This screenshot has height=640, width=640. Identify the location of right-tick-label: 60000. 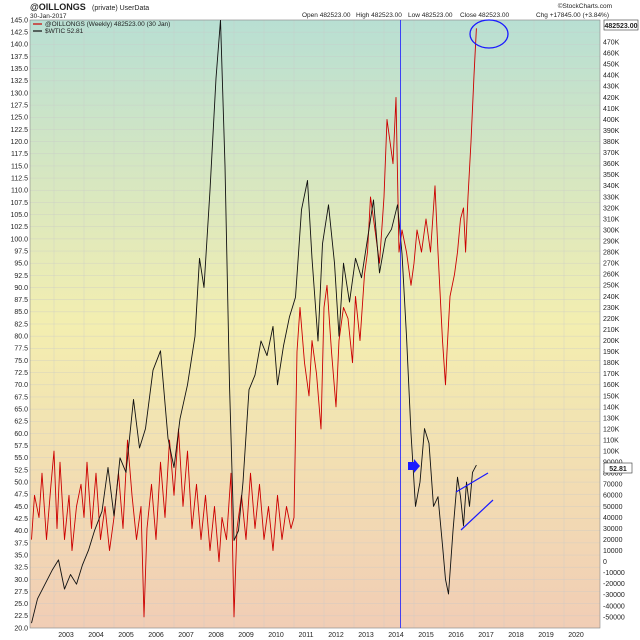
(613, 496).